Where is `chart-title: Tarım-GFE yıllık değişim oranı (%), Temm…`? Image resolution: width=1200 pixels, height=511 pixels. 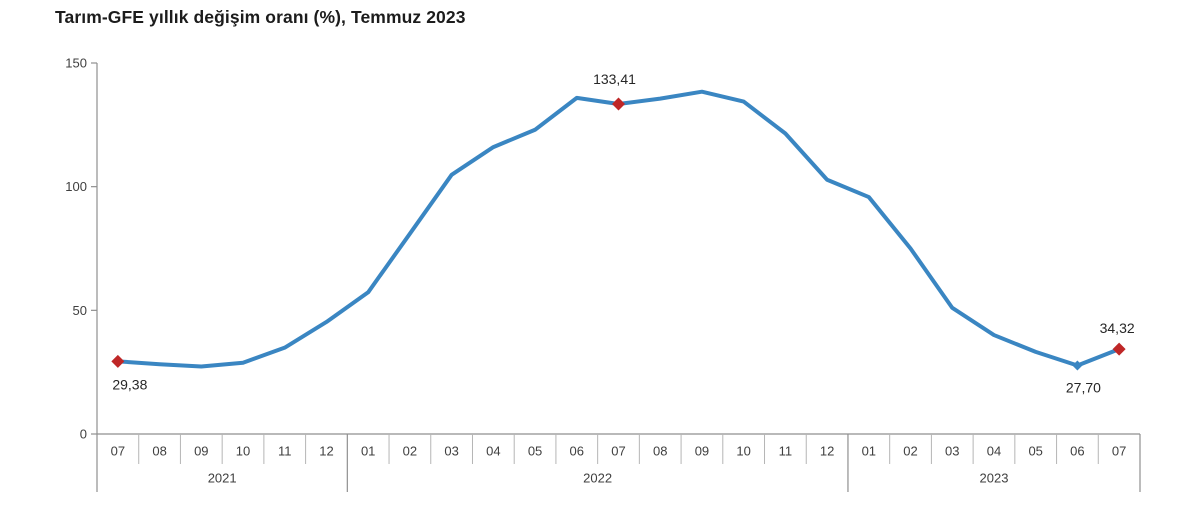 chart-title: Tarım-GFE yıllık değişim oranı (%), Temm… is located at coordinates (260, 17).